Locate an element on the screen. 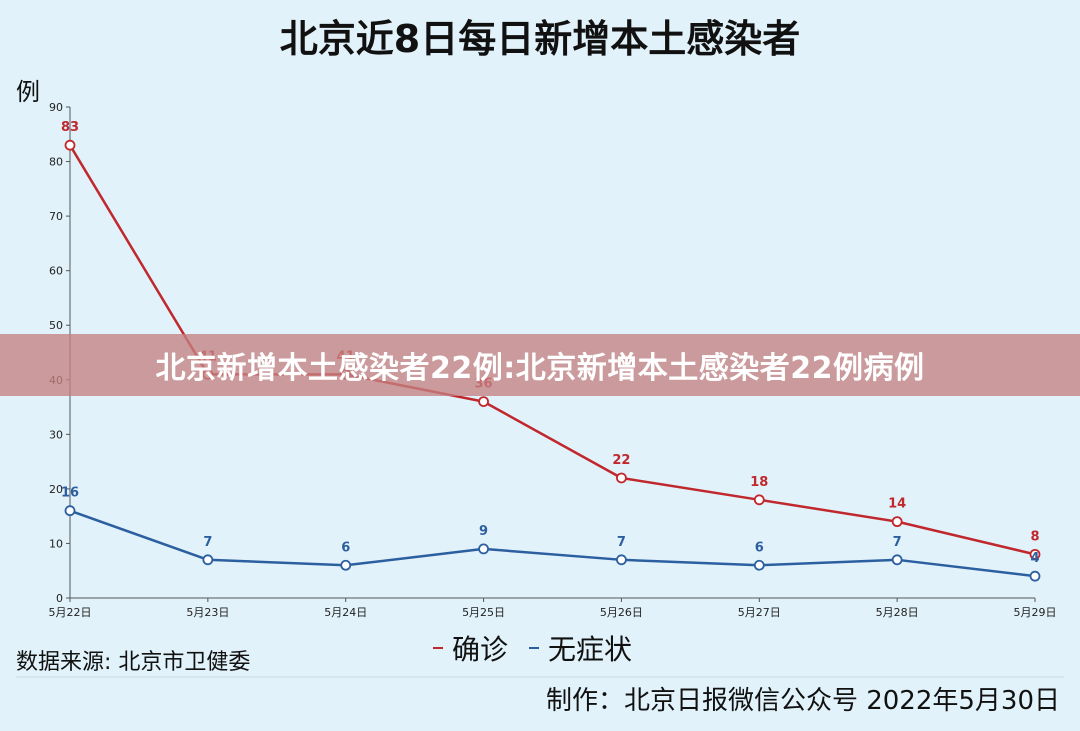 Image resolution: width=1080 pixels, height=731 pixels. x-tick-label: 5月25日 is located at coordinates (483, 612).